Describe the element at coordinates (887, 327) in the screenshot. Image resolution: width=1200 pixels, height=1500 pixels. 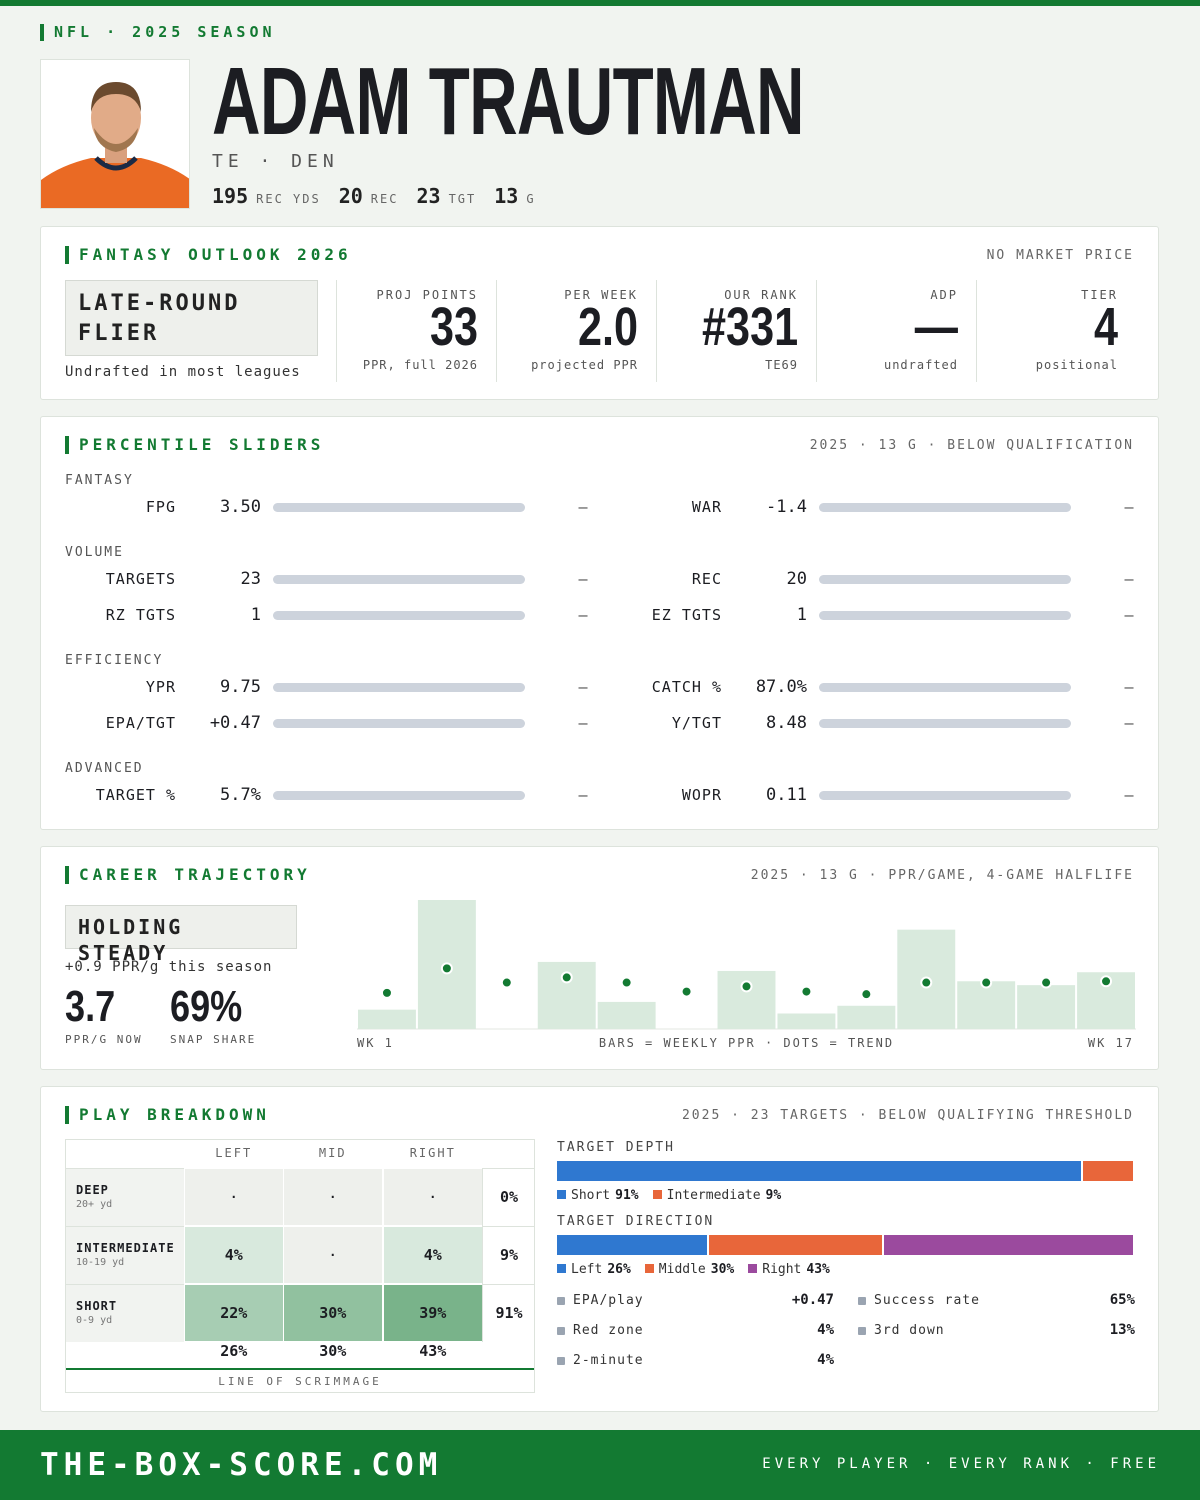
I see `metric-value-wrap: —` at that location.